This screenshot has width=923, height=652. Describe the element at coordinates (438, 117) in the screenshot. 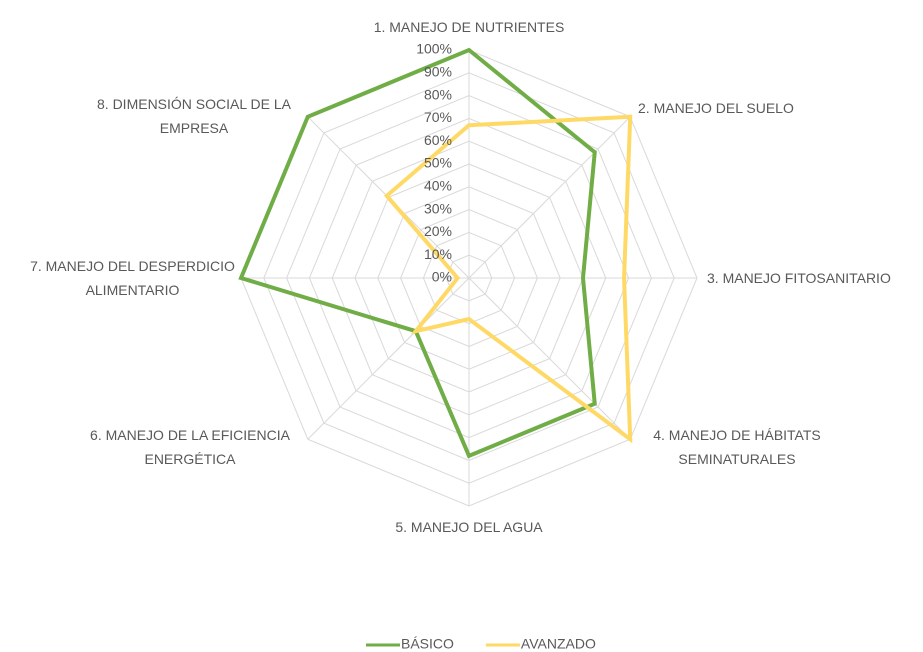

I see `r-tick-label: 70%` at that location.